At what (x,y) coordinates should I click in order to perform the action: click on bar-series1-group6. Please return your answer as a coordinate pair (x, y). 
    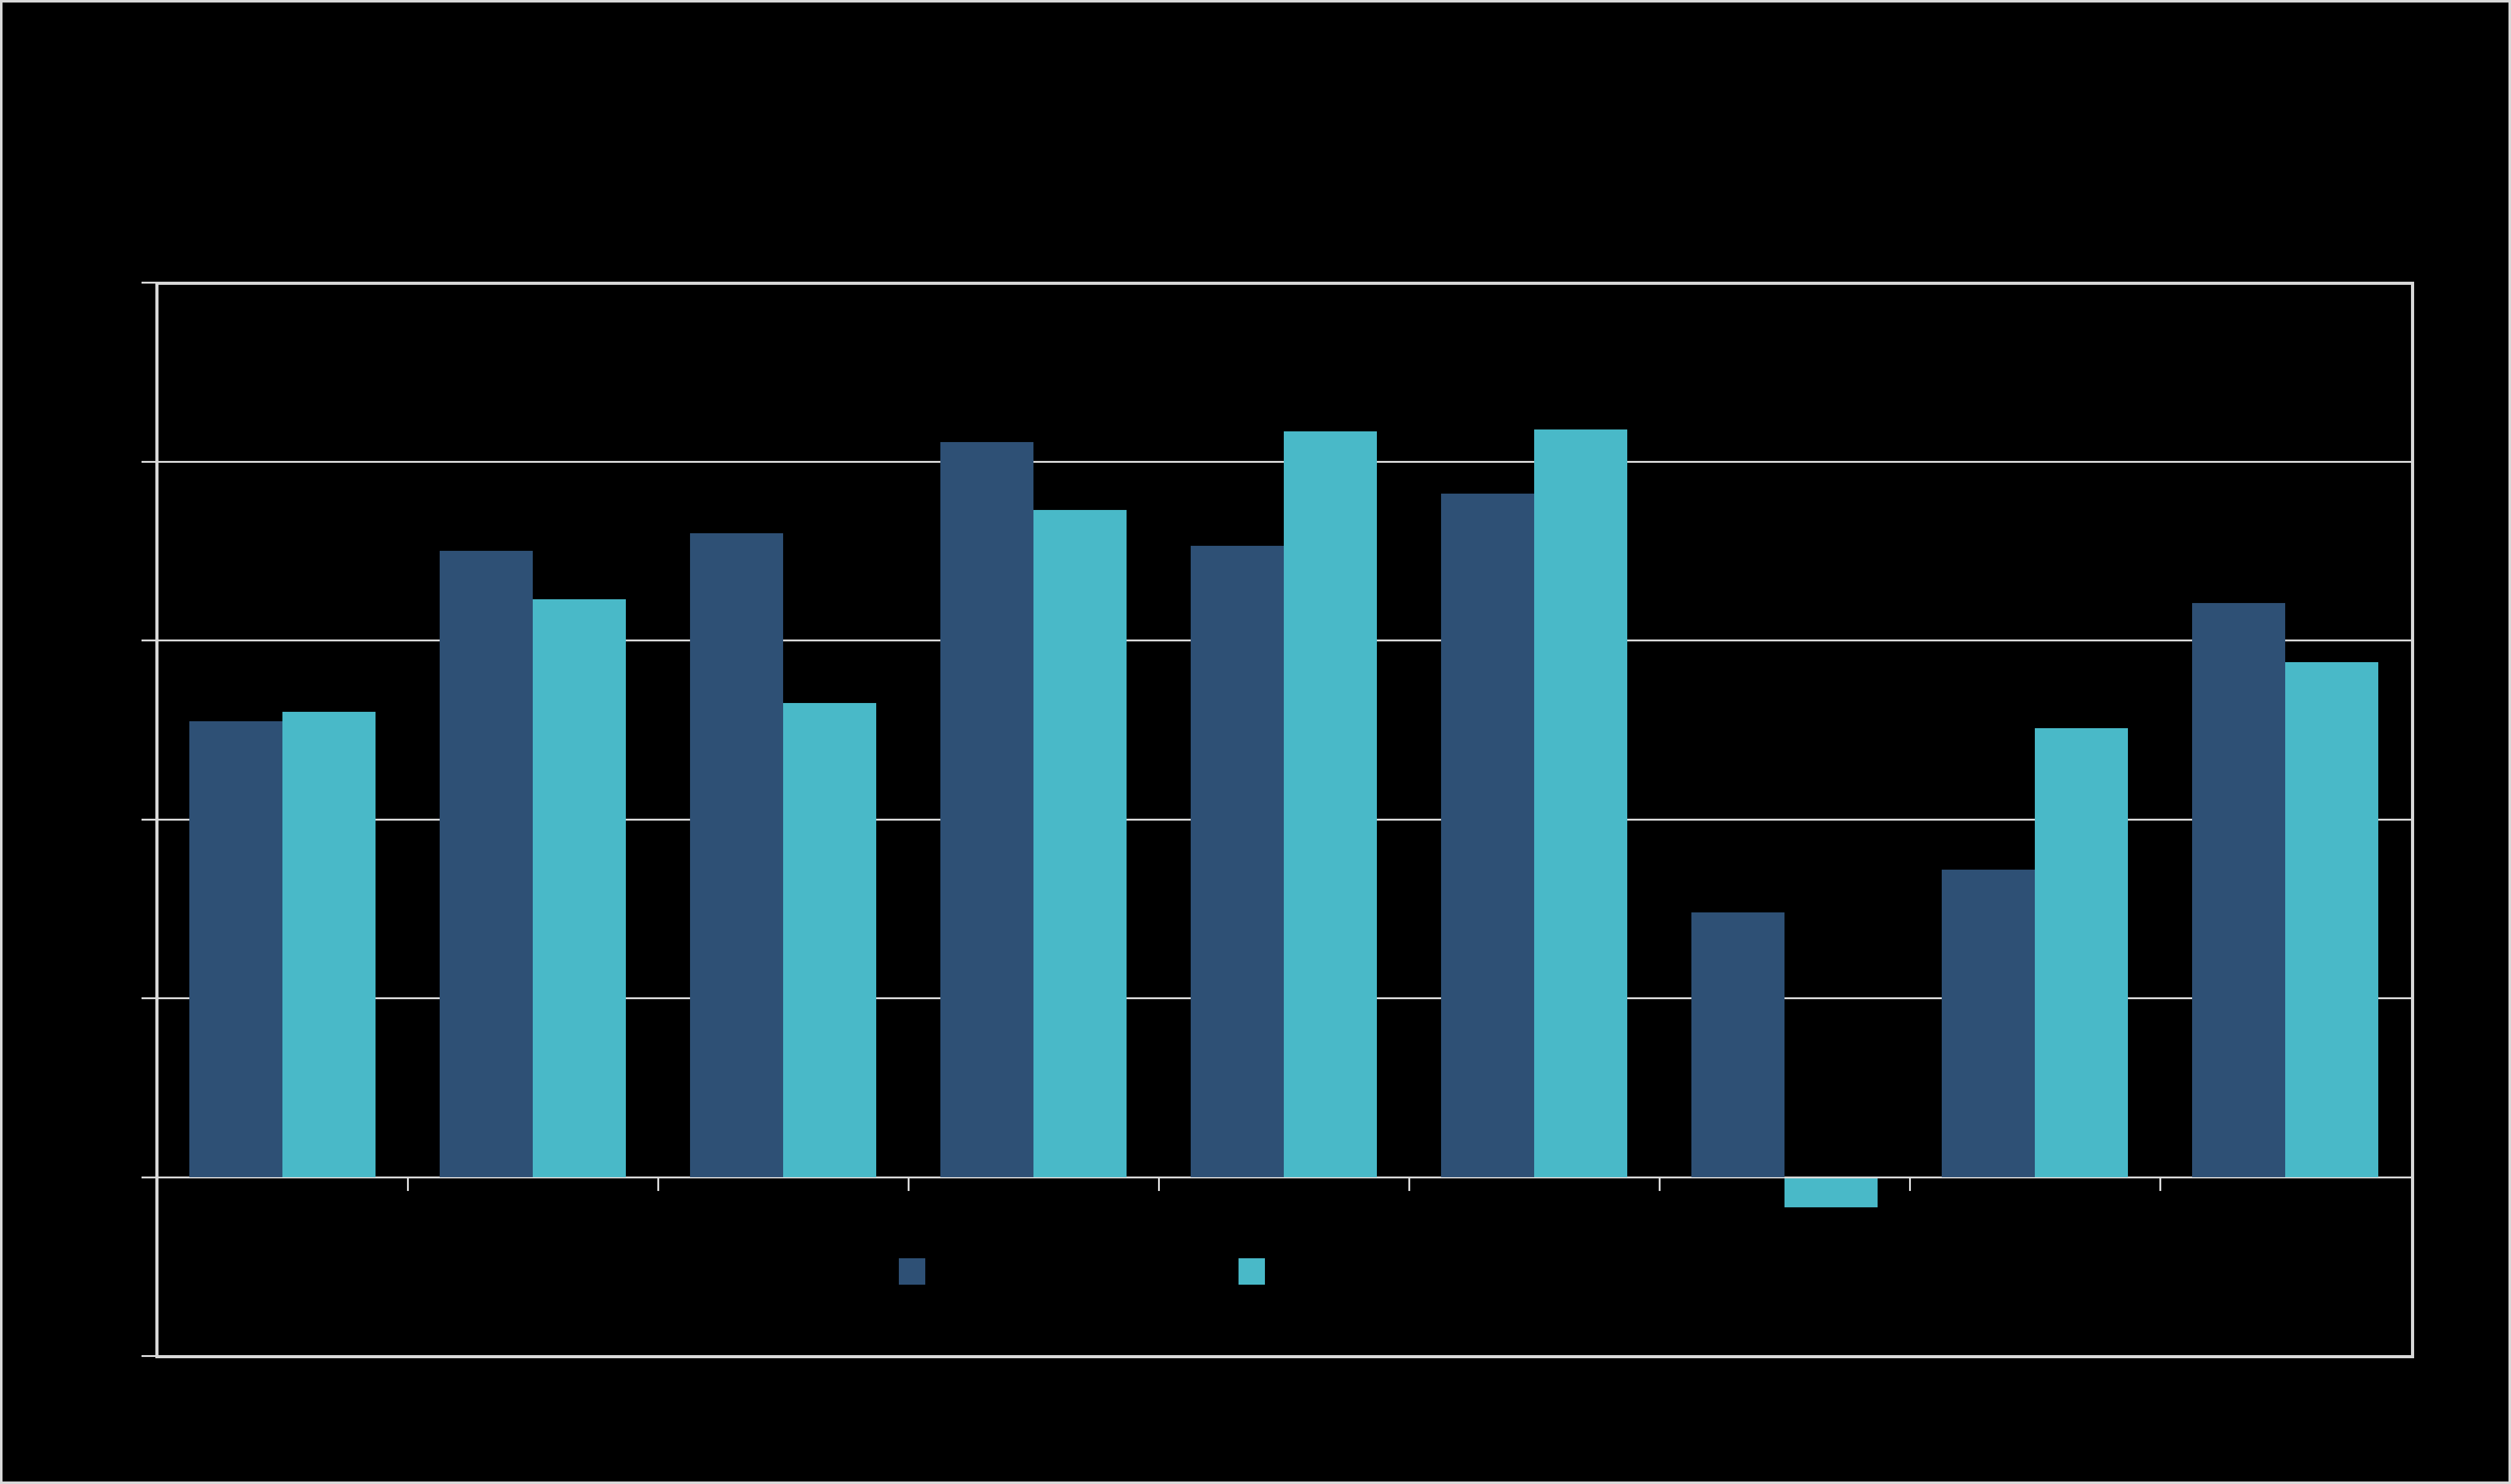
    Looking at the image, I should click on (1488, 835).